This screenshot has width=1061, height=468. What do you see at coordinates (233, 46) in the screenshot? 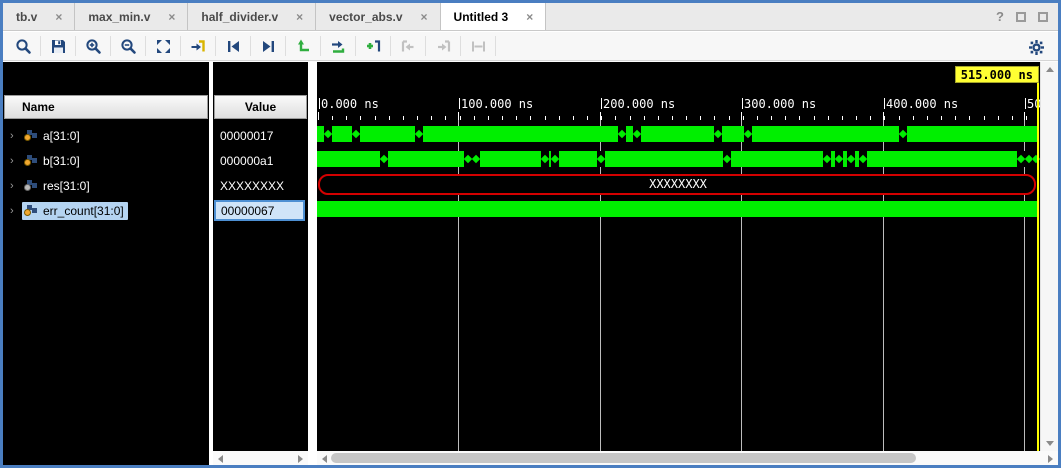
I see `previous-transition-icon` at bounding box center [233, 46].